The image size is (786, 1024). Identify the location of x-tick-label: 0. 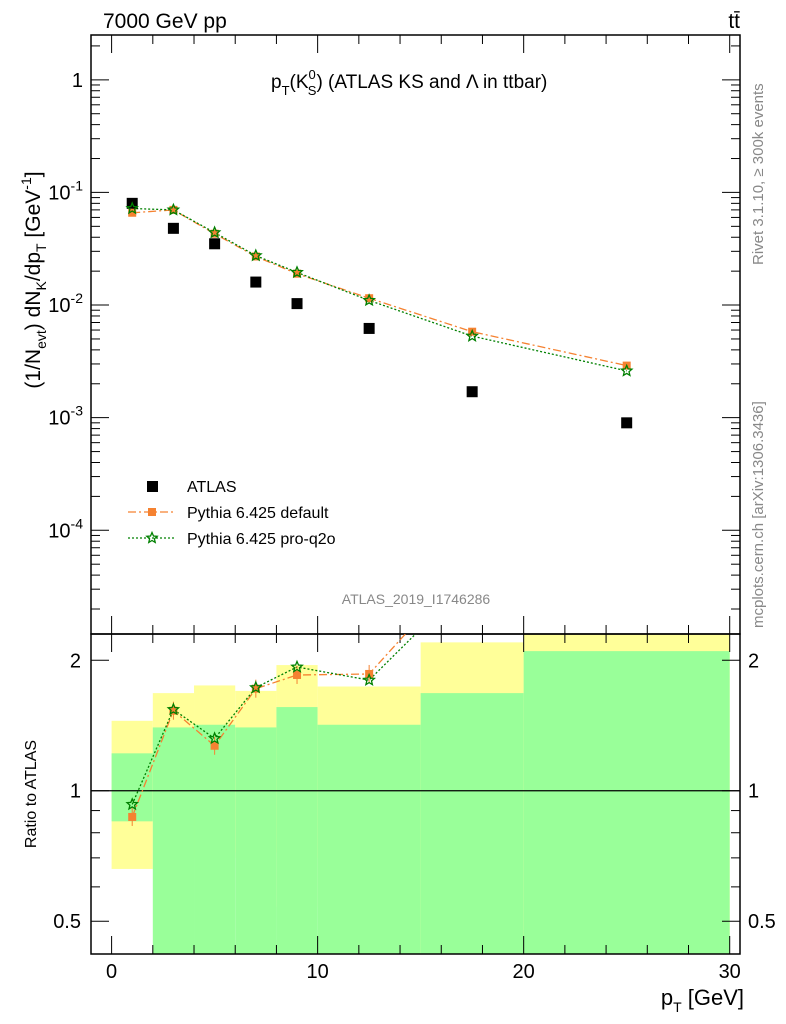
(111, 972).